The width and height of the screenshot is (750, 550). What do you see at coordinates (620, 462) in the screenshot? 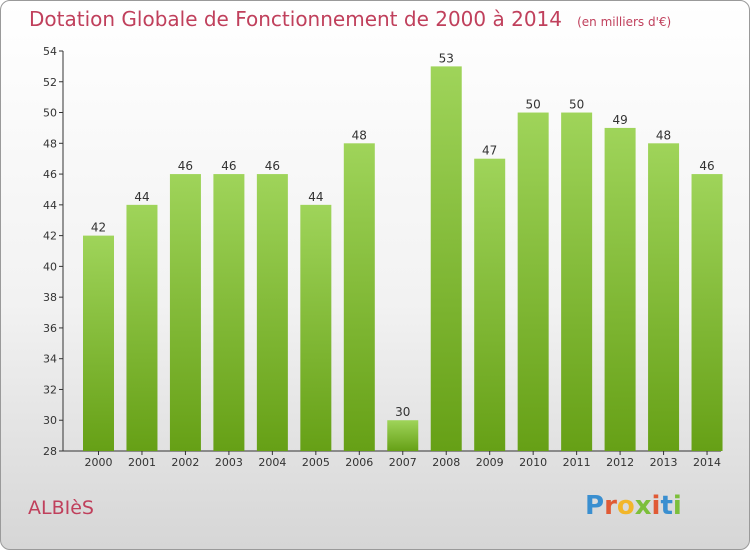
I see `x-tick-label: 2012` at bounding box center [620, 462].